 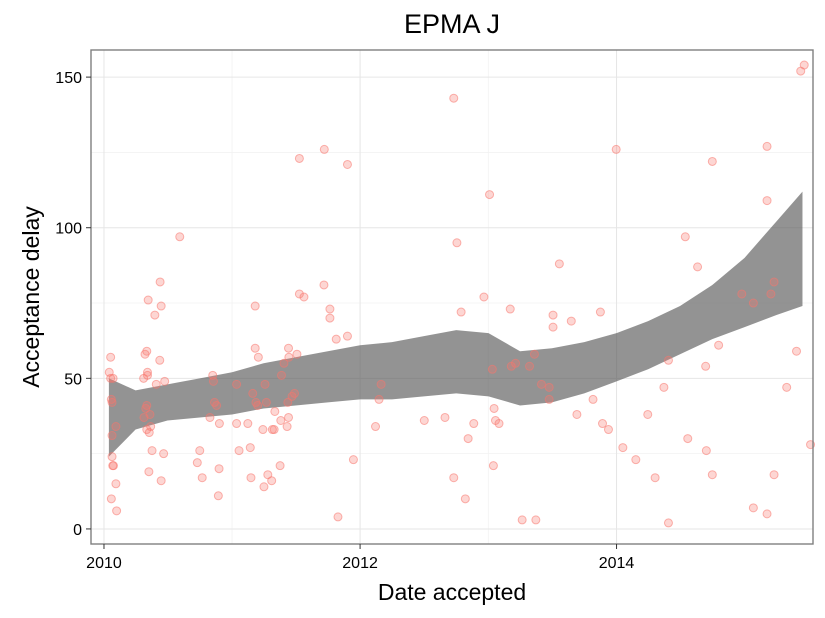 I want to click on x-tick-label: 2012, so click(x=360, y=563).